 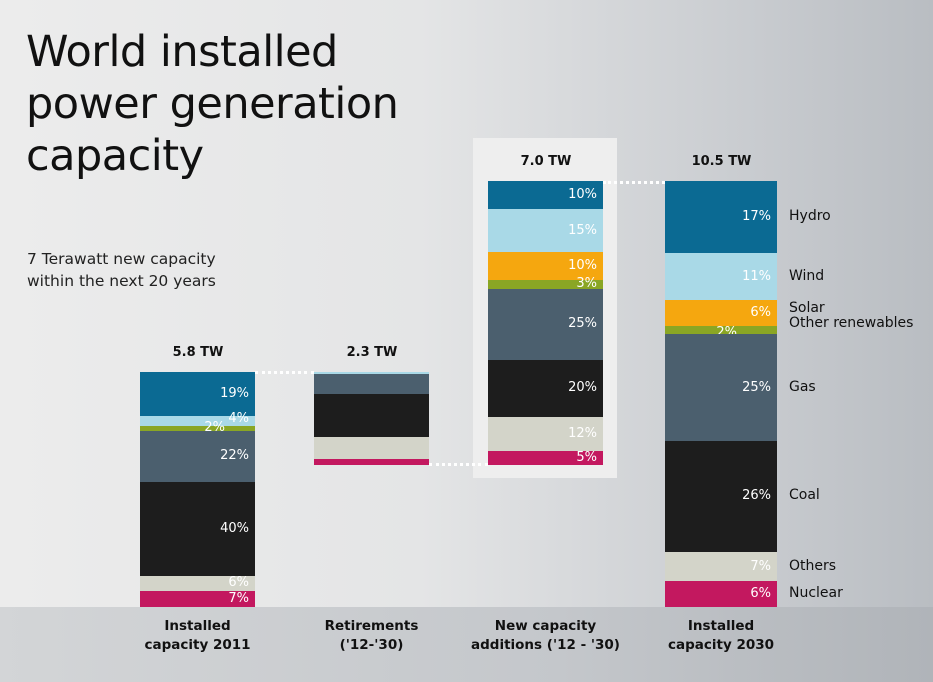 I want to click on legend-label: Gas, so click(x=802, y=386).